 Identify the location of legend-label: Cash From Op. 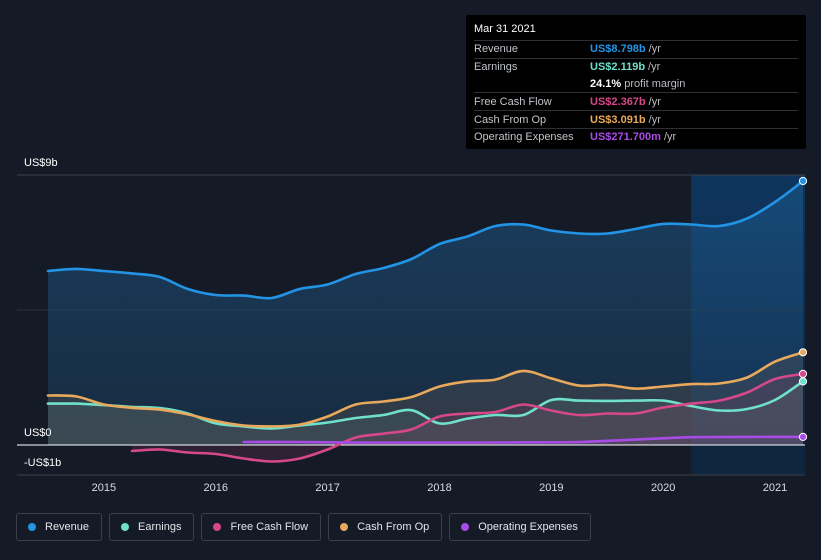
(393, 527).